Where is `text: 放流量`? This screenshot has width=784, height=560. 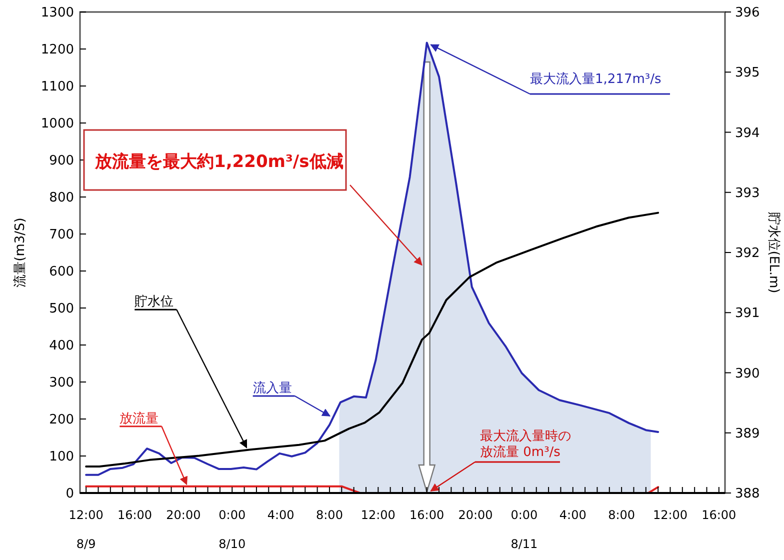
text: 放流量 is located at coordinates (139, 418).